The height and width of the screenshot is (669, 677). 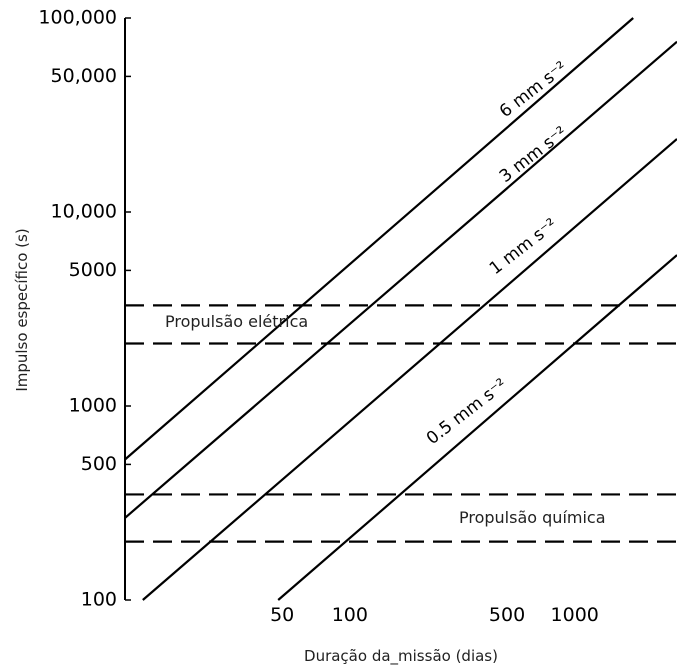 What do you see at coordinates (533, 90) in the screenshot?
I see `series-label-6mm: 6 mm s⁻²` at bounding box center [533, 90].